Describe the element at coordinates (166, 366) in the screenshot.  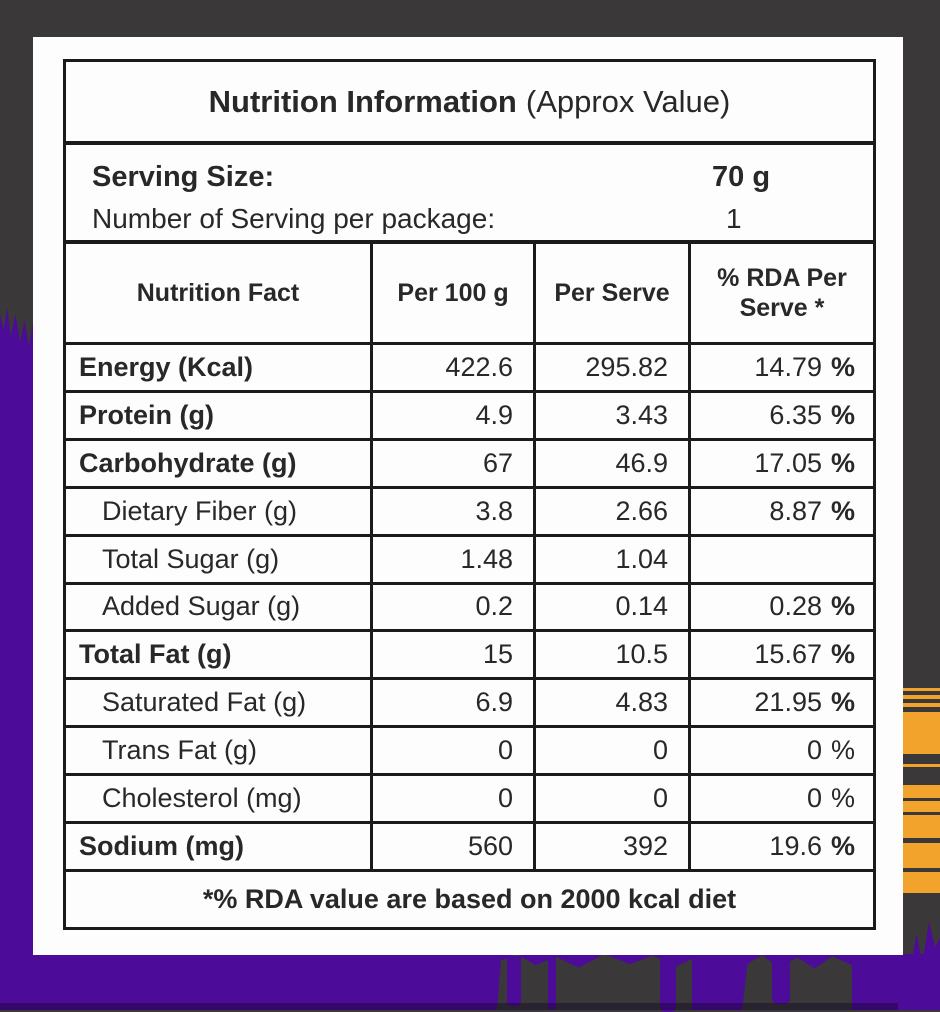
I see `row-label: Energy (Kcal)` at that location.